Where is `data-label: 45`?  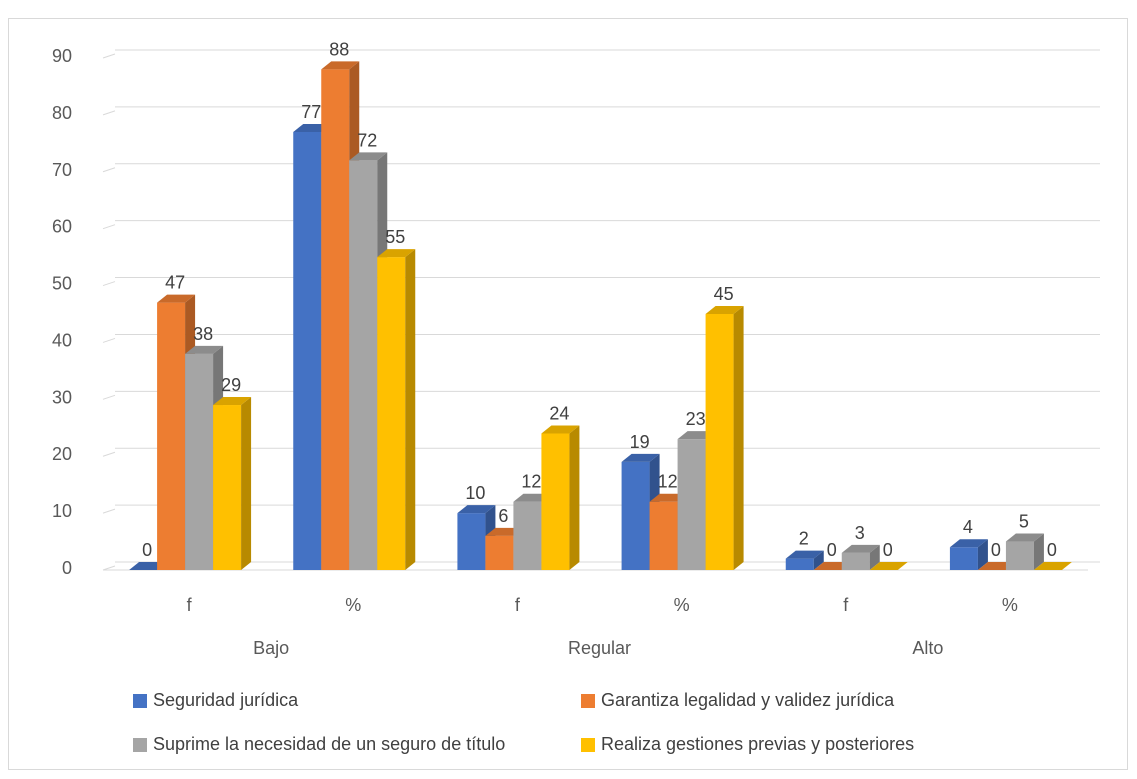 data-label: 45 is located at coordinates (724, 294).